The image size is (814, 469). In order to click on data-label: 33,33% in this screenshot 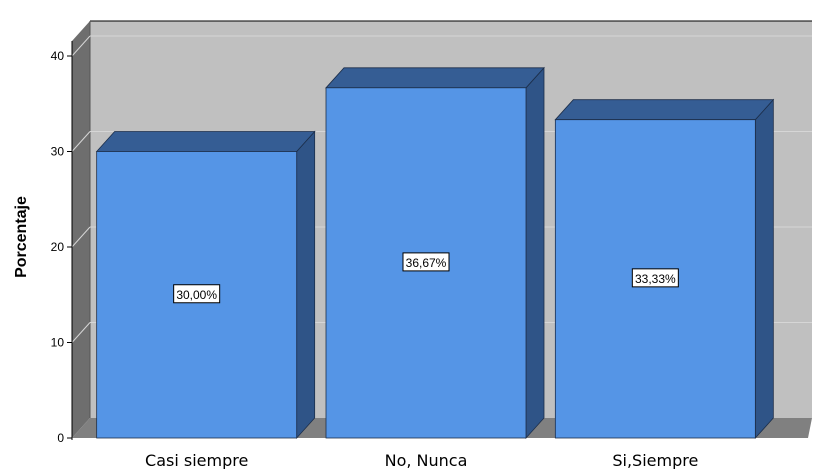, I will do `click(655, 279)`.